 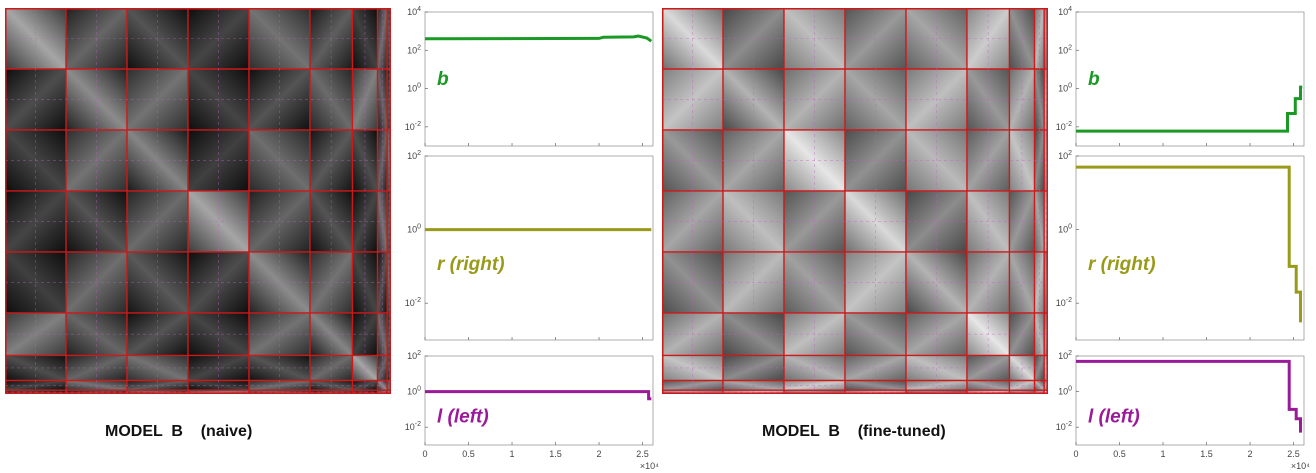 I want to click on plot-l-fine-tuned: 10⁻² 10⁰ 10² 0 0.5 1 1.5 2 2.5 ×10⁴ l (left), so click(x=1181, y=410).